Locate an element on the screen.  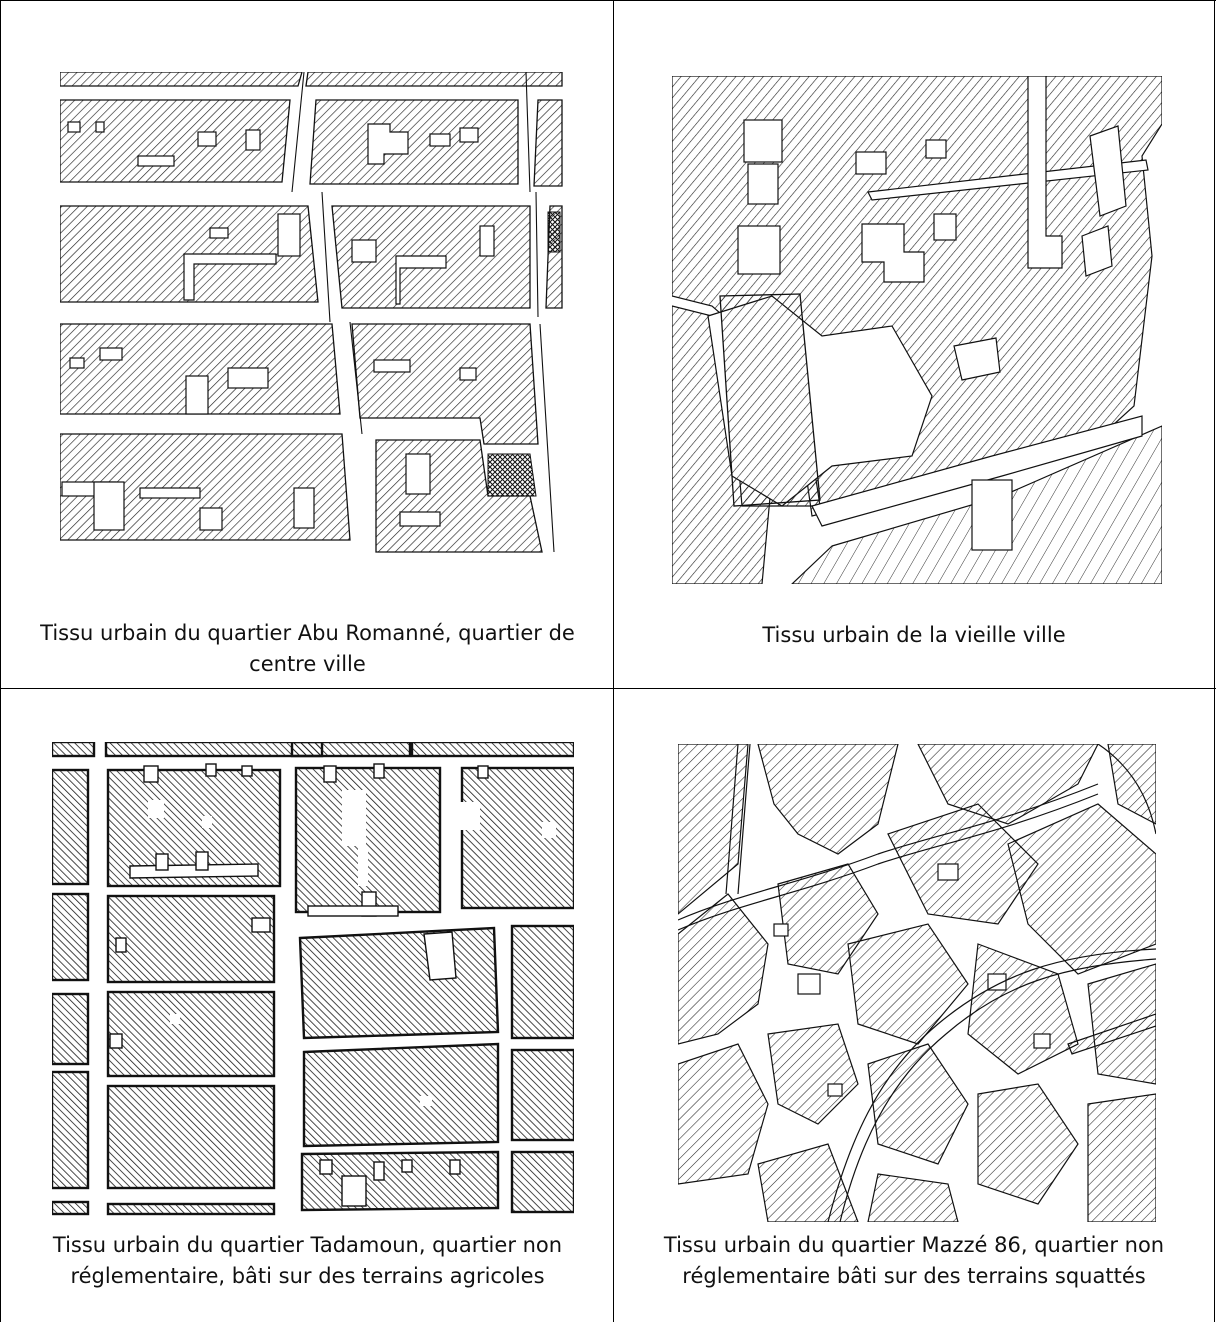
table-border-right is located at coordinates (1214, 661).